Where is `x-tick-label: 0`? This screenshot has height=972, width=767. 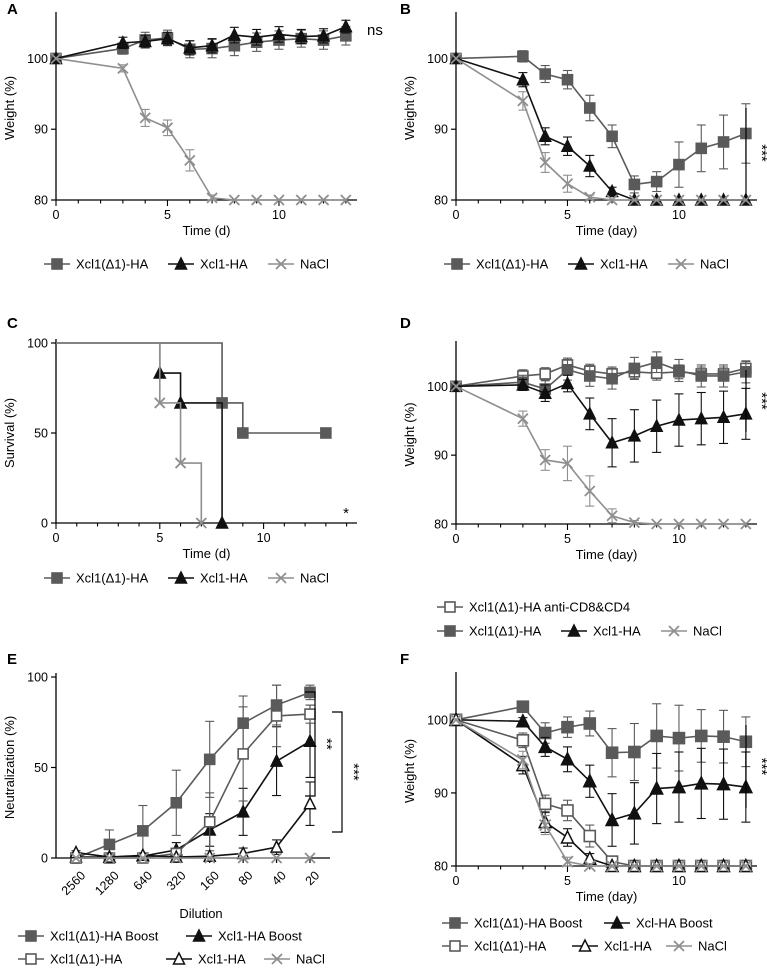 x-tick-label: 0 is located at coordinates (456, 215).